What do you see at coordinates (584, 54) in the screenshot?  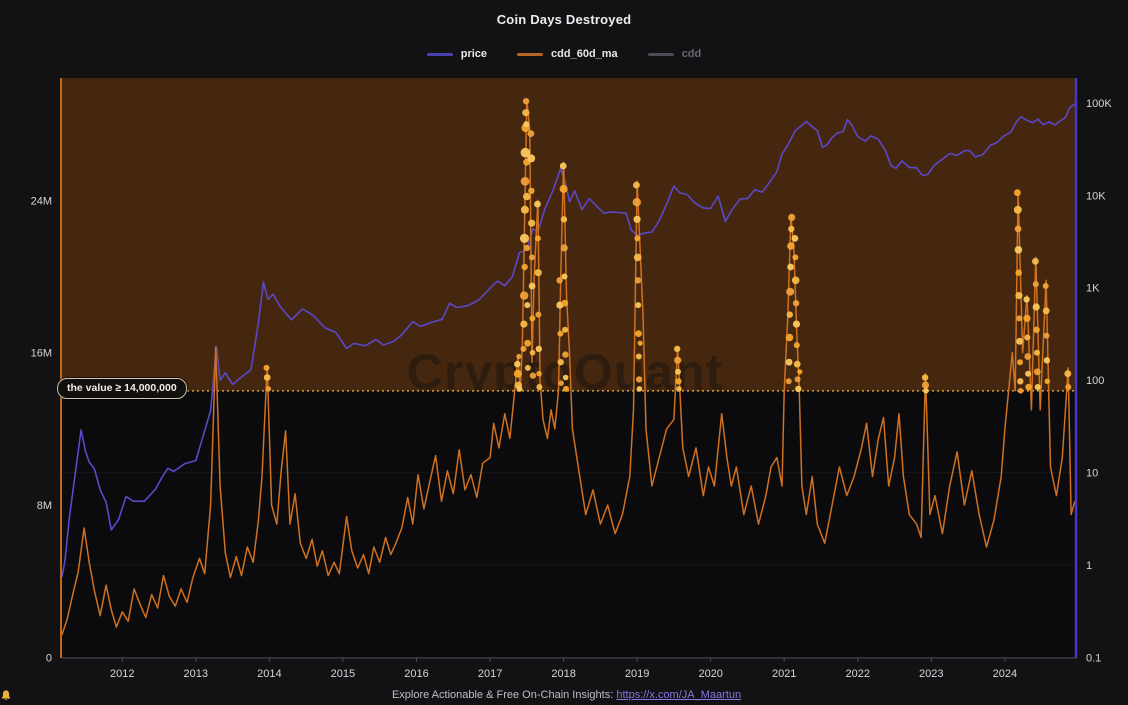 I see `legend-label-cdd-60d-ma: cdd_60d_ma` at bounding box center [584, 54].